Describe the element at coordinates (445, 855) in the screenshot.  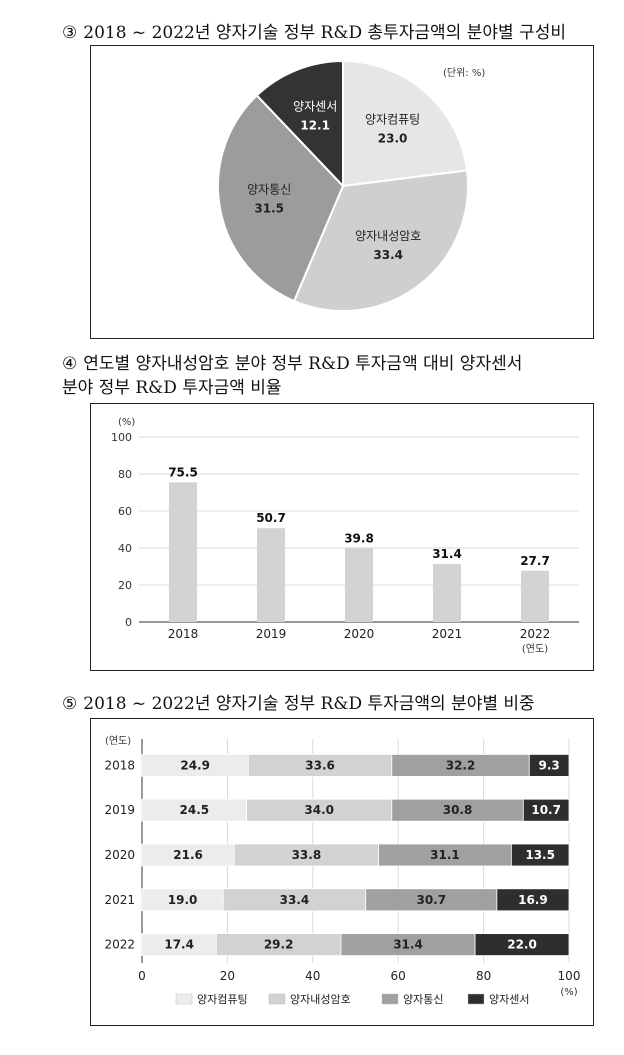
I see `segment-value-label: 31.1` at that location.